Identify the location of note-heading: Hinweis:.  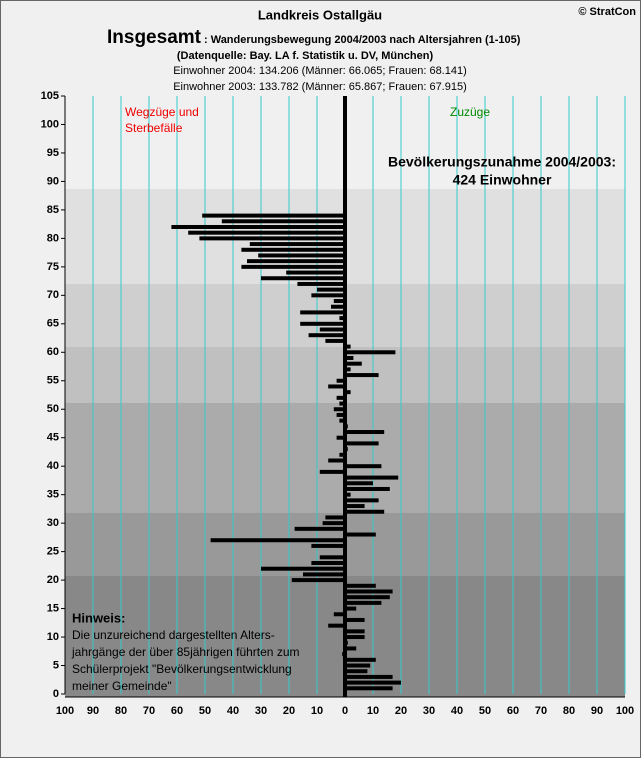
(98, 617).